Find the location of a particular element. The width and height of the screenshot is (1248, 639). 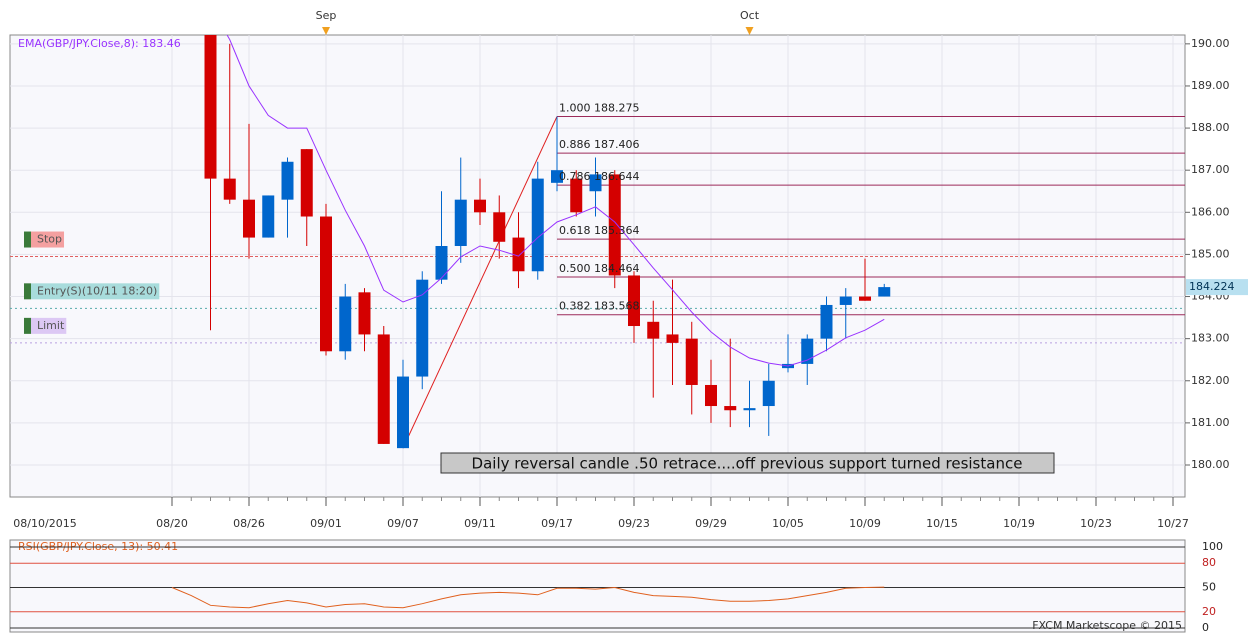

x-tick-label: 10/09 is located at coordinates (865, 523).